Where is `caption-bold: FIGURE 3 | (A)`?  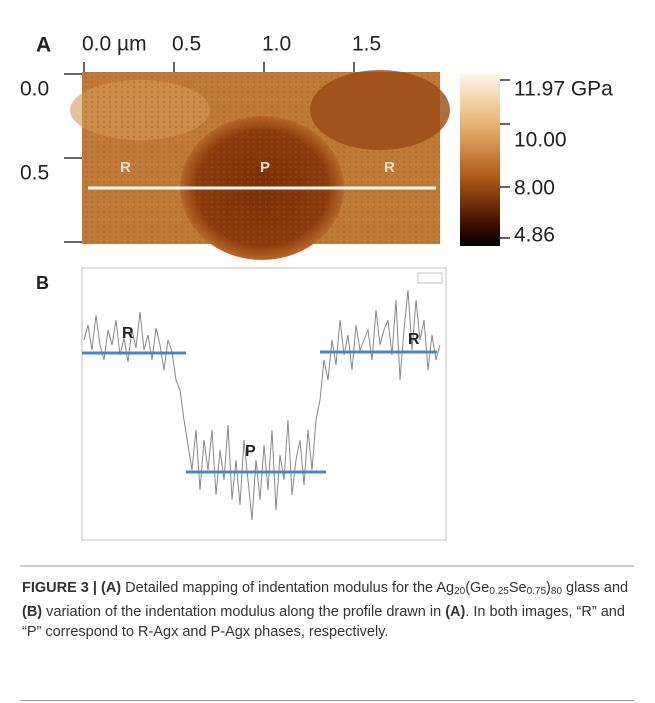
caption-bold: FIGURE 3 | (A) is located at coordinates (72, 588).